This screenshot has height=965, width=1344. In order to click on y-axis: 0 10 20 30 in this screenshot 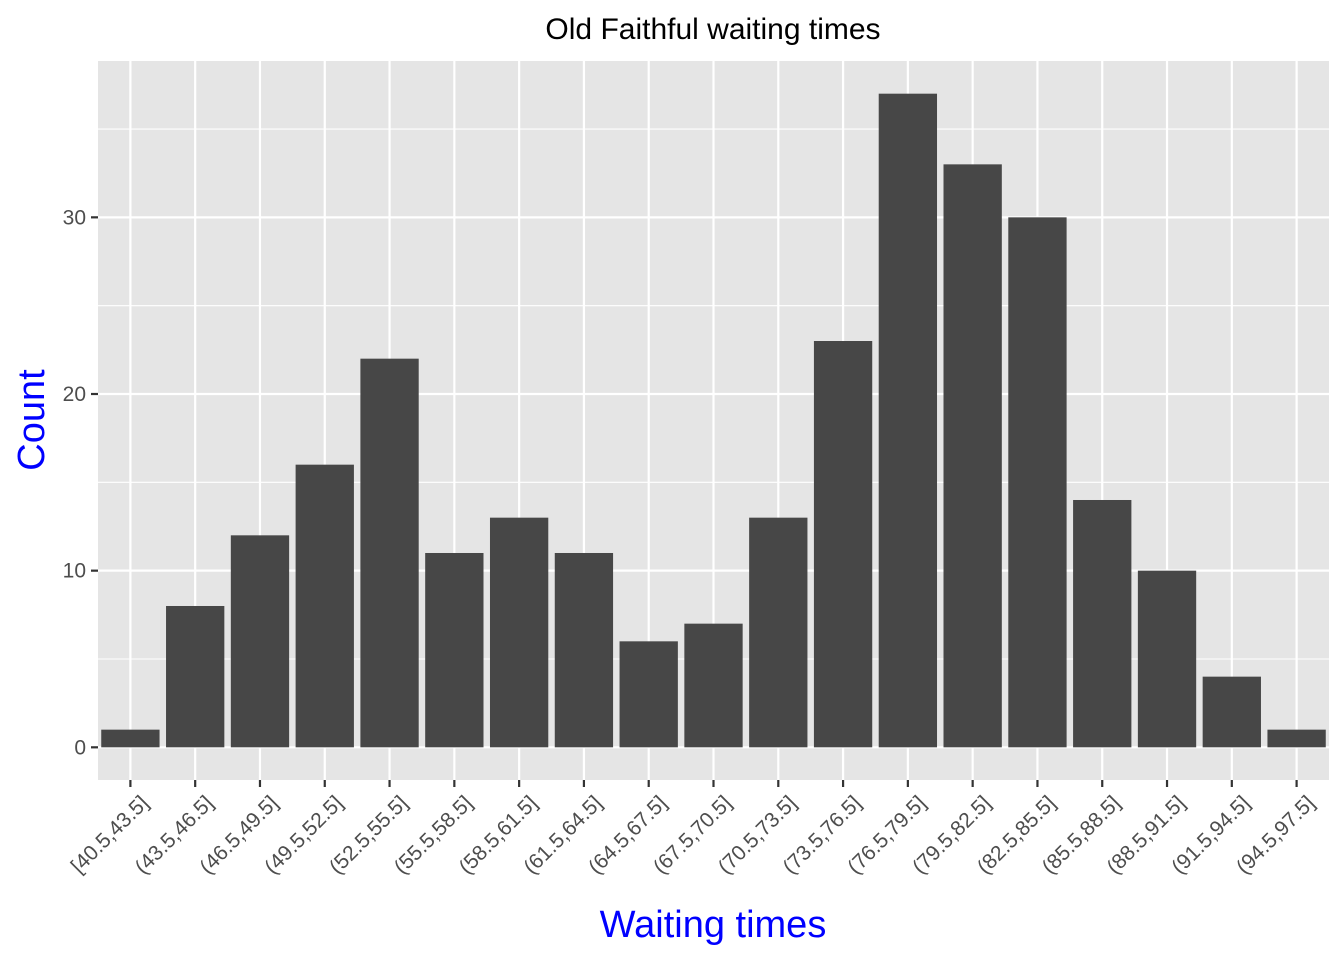, I will do `click(80, 482)`.